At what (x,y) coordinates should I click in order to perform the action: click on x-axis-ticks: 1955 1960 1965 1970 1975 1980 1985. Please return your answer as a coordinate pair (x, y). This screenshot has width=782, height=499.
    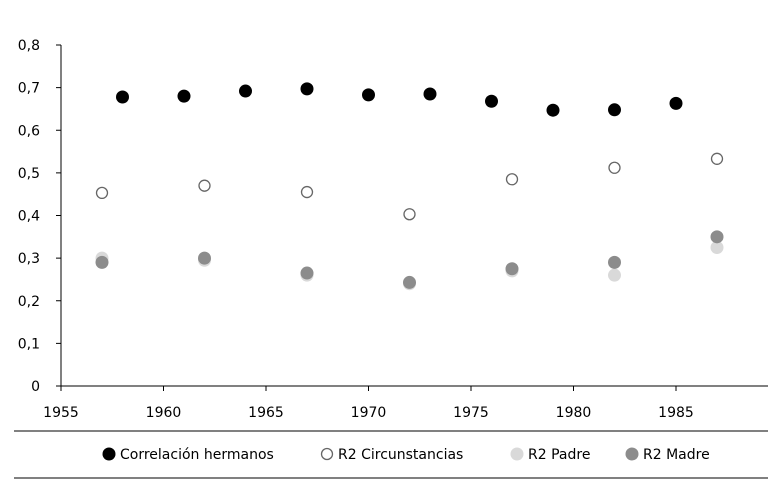
    Looking at the image, I should click on (368, 403).